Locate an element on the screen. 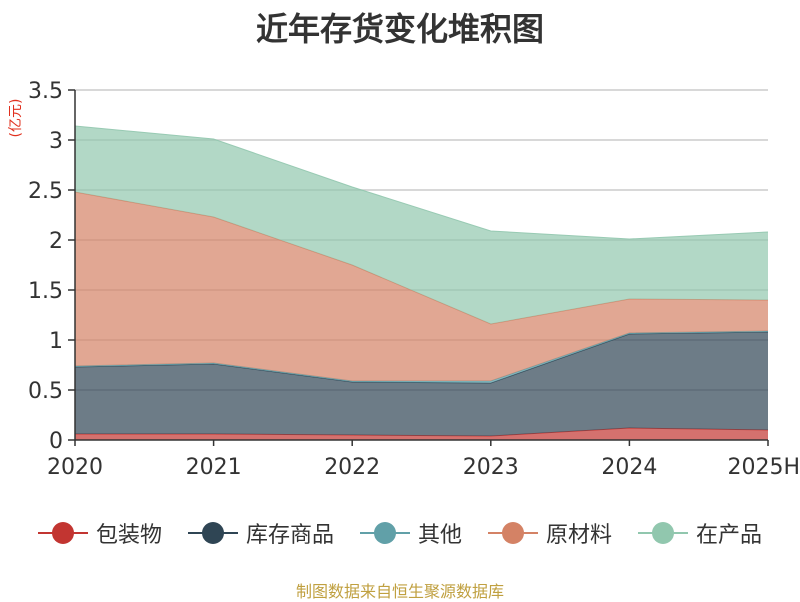  legend-item-2: 其他 is located at coordinates (410, 533).